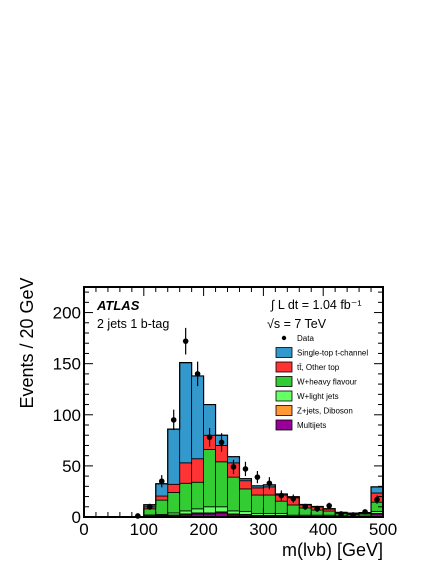 The height and width of the screenshot is (564, 436). I want to click on y-axis-title: Events / 20 GeV, so click(27, 342).